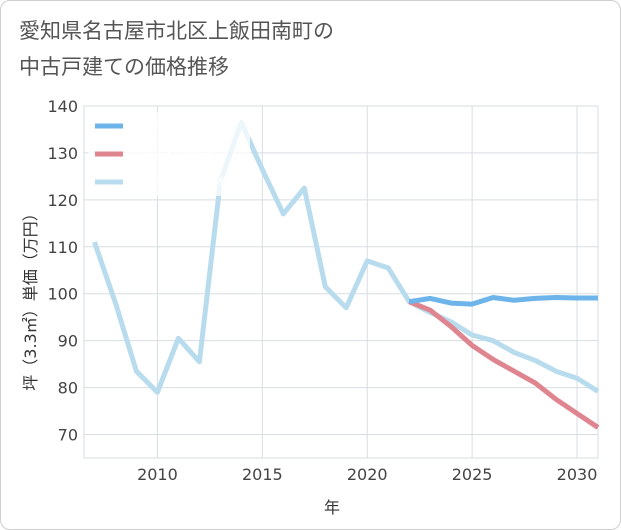 This screenshot has width=621, height=530. I want to click on y-tick-label: 110, so click(62, 247).